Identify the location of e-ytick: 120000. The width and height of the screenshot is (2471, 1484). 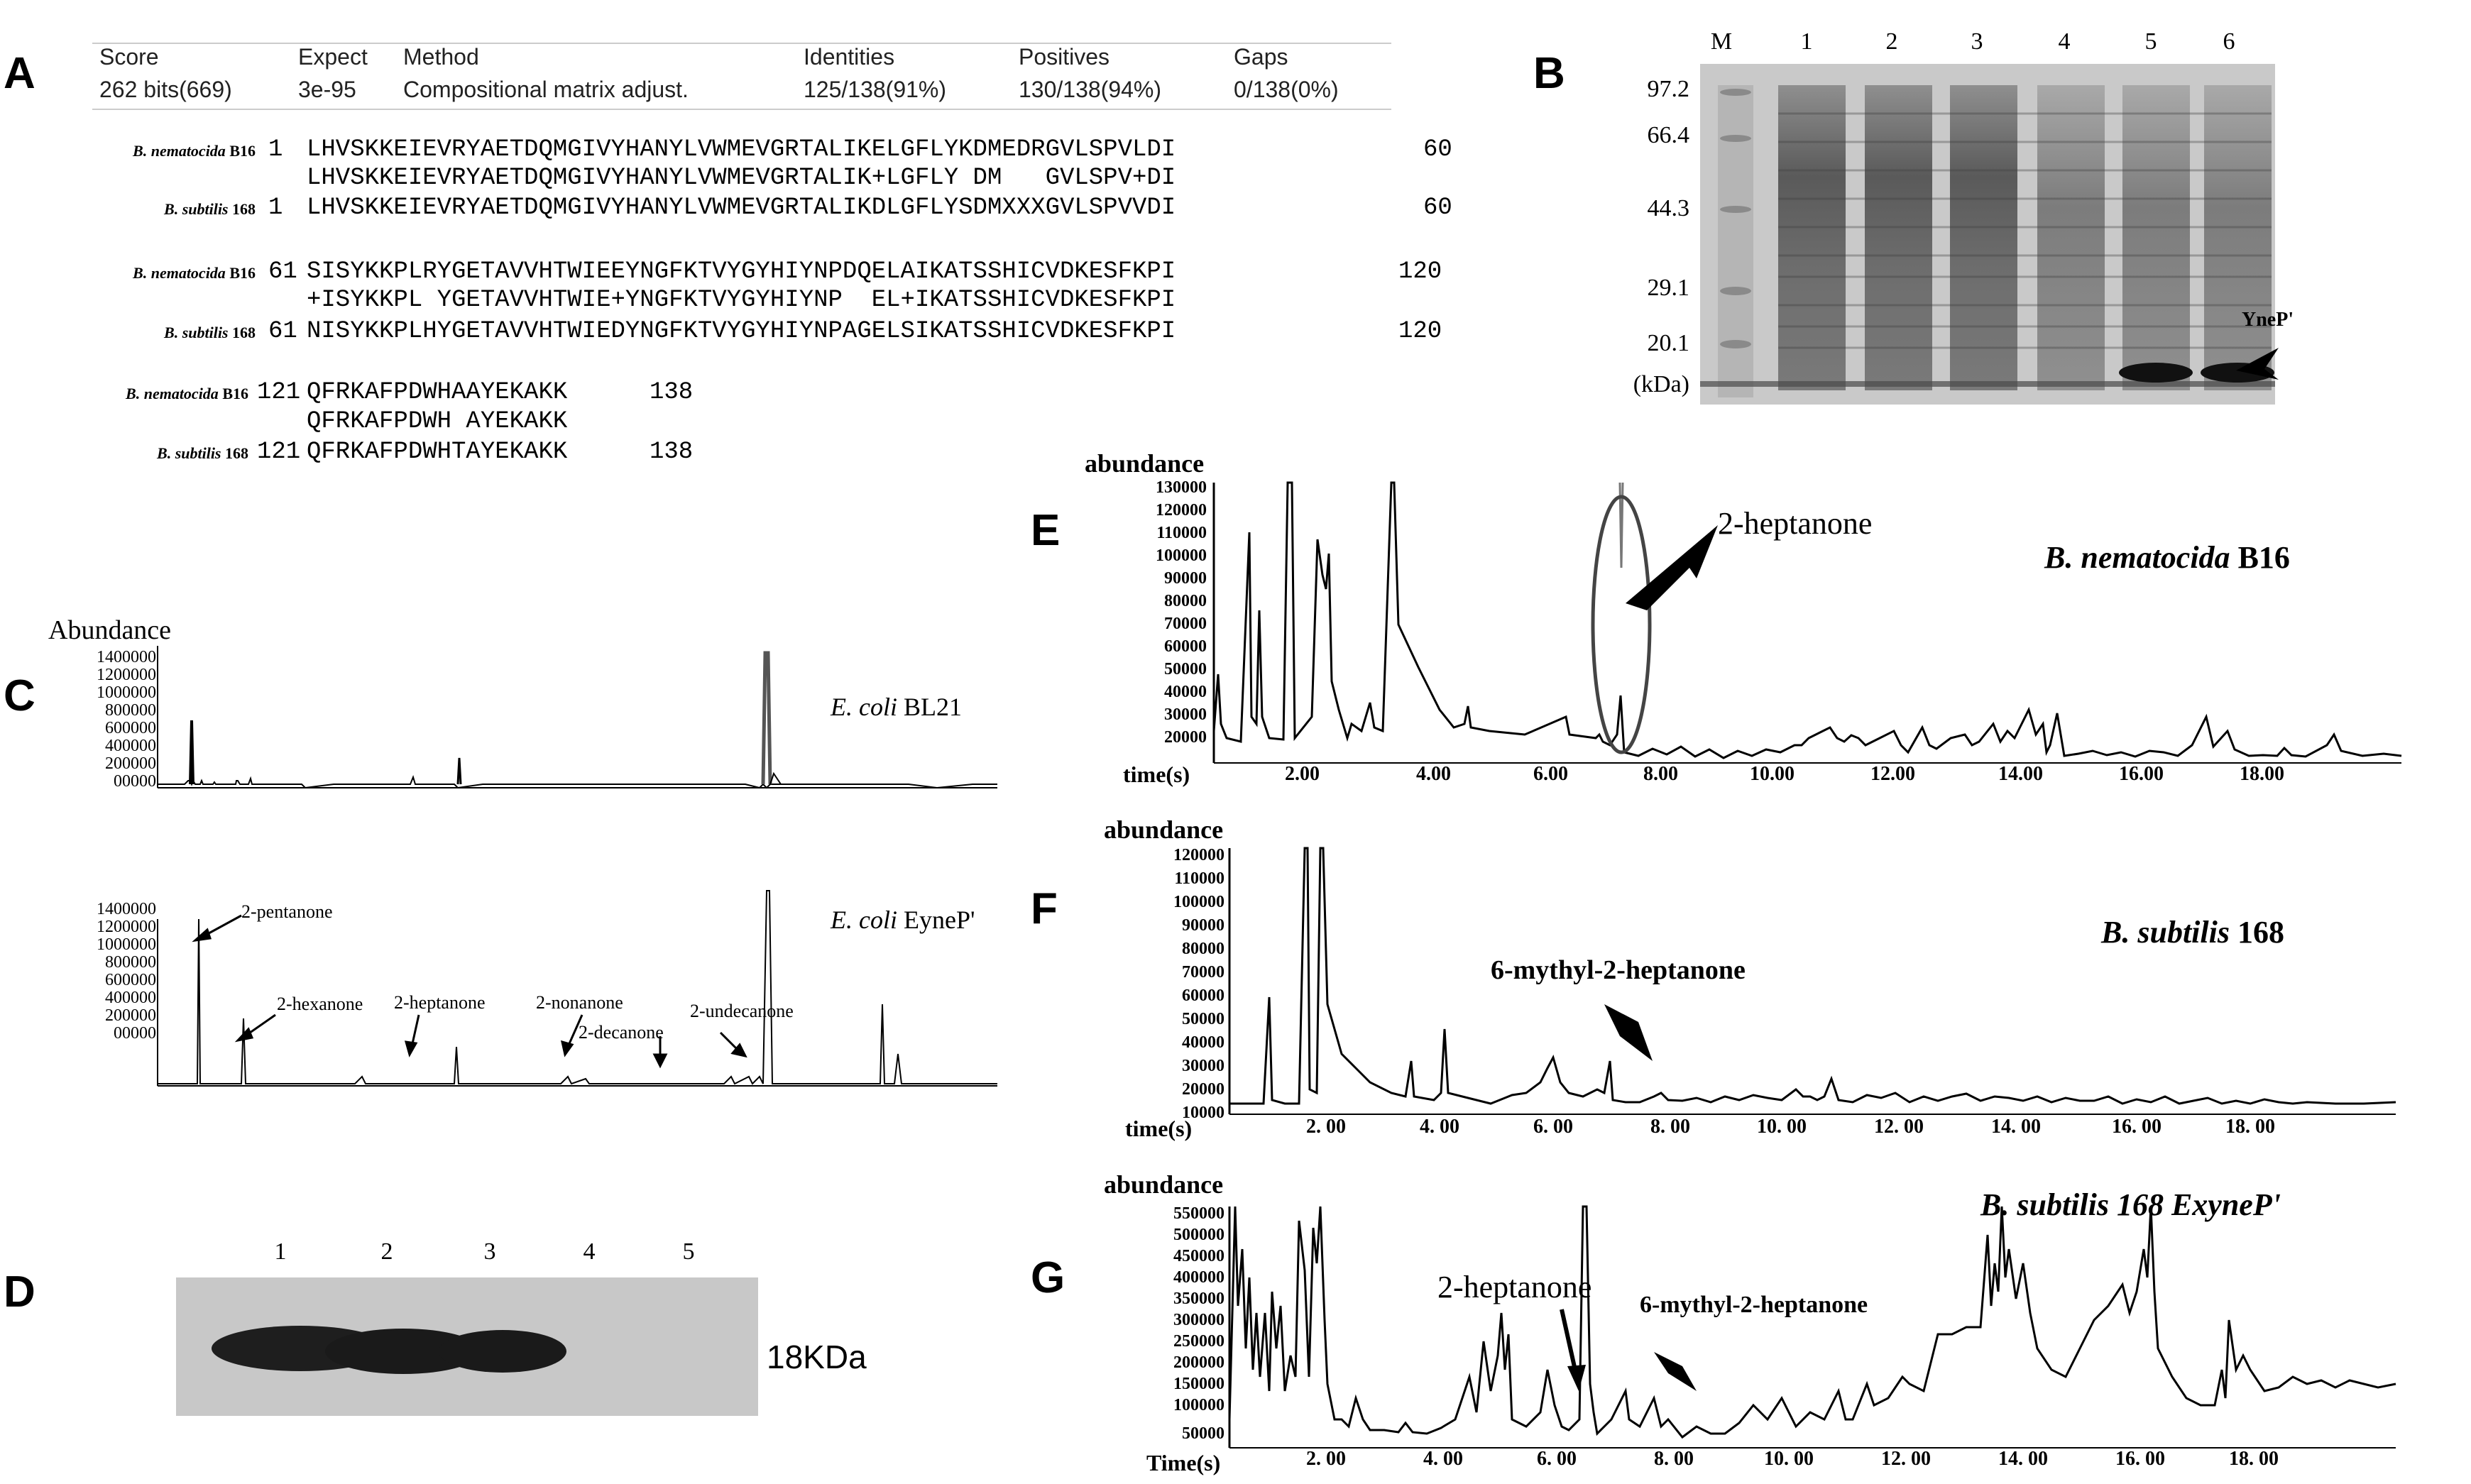
(1181, 510).